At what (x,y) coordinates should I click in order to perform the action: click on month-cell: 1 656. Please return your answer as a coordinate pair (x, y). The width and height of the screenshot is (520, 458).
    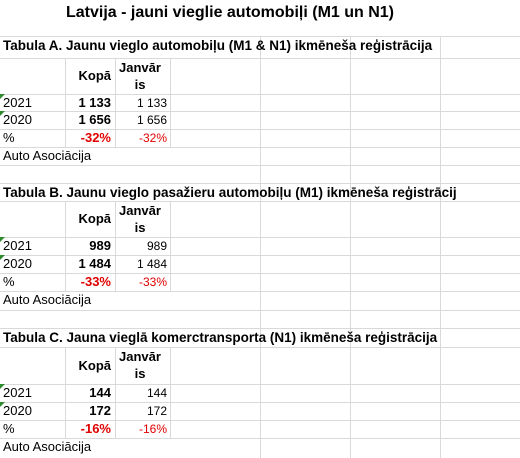
    Looking at the image, I should click on (151, 120).